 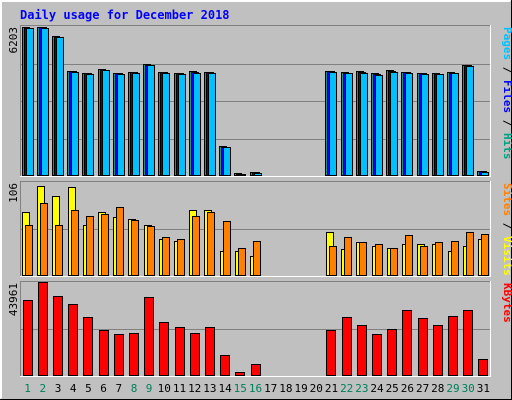 What do you see at coordinates (331, 388) in the screenshot?
I see `x-tick-label: 21` at bounding box center [331, 388].